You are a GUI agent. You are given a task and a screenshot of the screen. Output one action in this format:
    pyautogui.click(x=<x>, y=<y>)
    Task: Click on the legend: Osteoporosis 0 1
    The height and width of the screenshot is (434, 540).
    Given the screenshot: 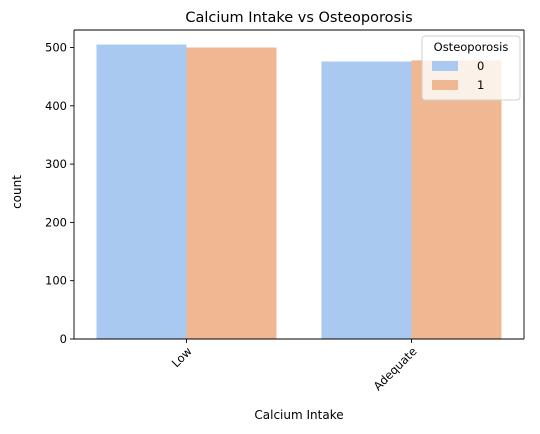 What is the action you would take?
    pyautogui.click(x=471, y=68)
    